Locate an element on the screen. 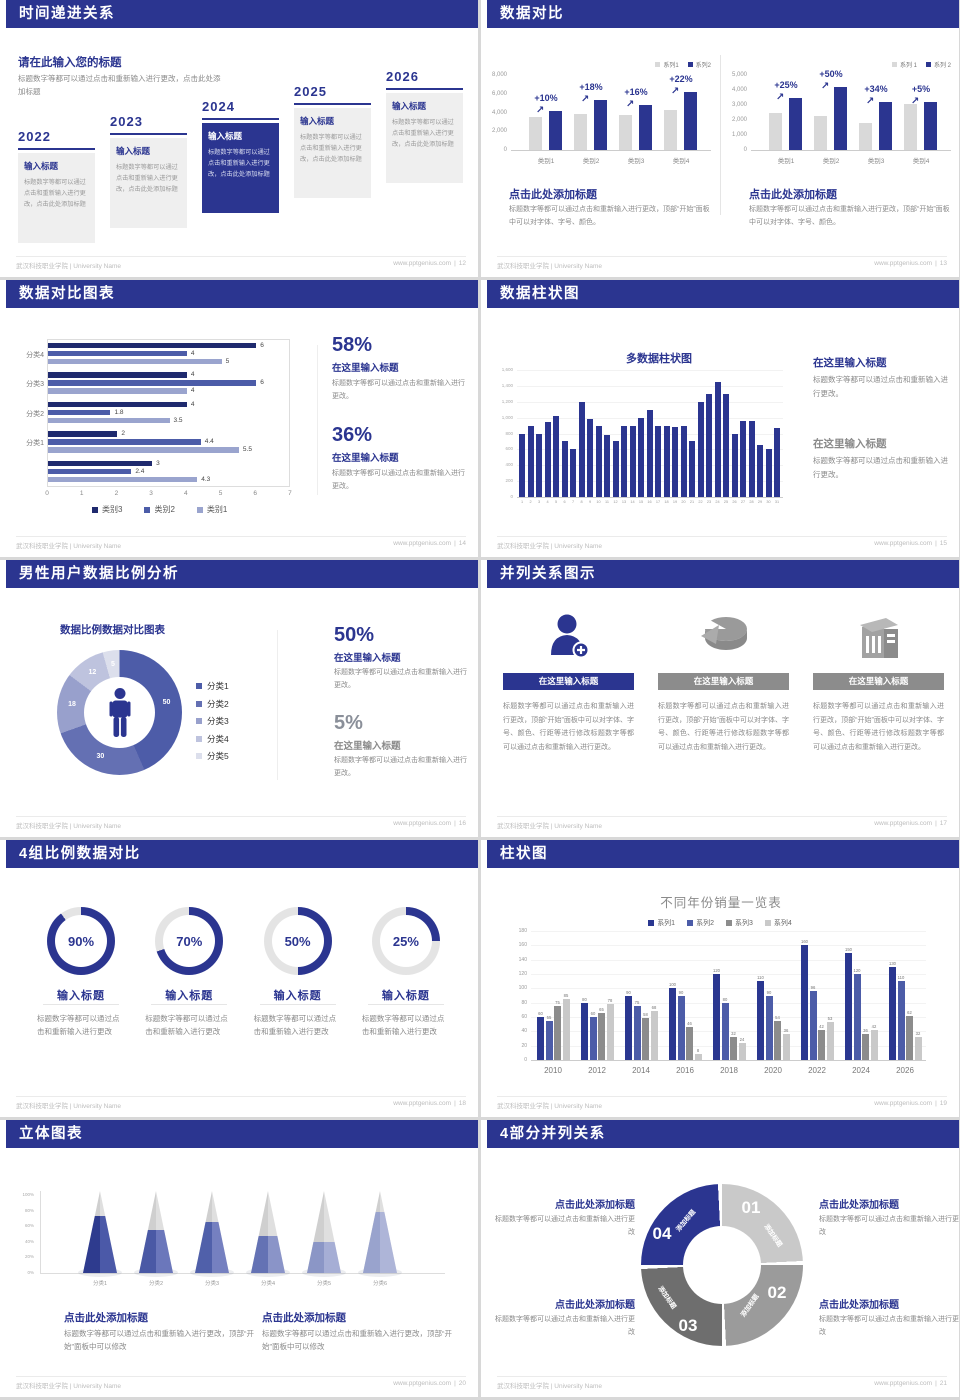 This screenshot has height=1400, width=960. x-cat-label: 2010 is located at coordinates (553, 1070).